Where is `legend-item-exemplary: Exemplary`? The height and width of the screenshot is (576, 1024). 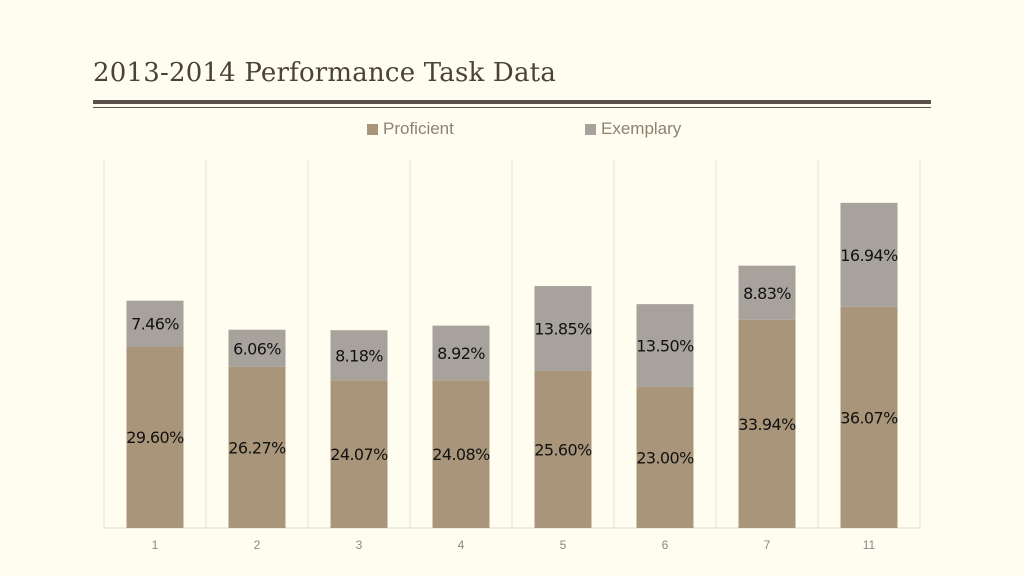 legend-item-exemplary: Exemplary is located at coordinates (633, 129).